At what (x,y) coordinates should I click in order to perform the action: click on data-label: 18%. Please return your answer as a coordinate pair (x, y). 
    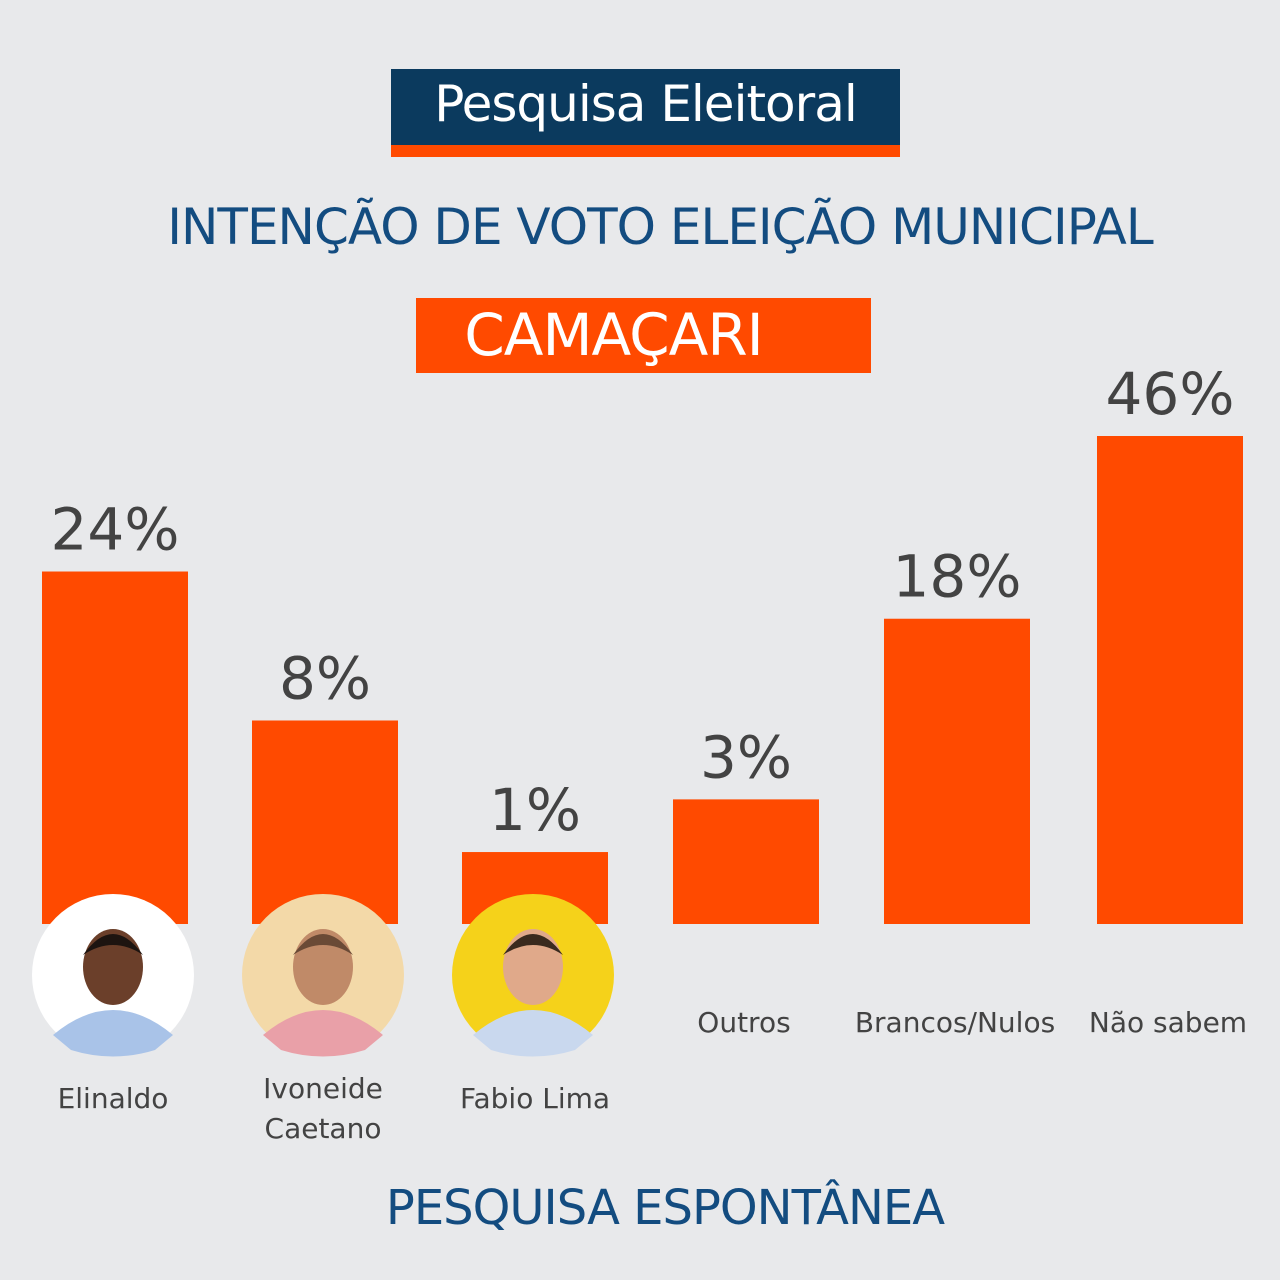
    Looking at the image, I should click on (957, 577).